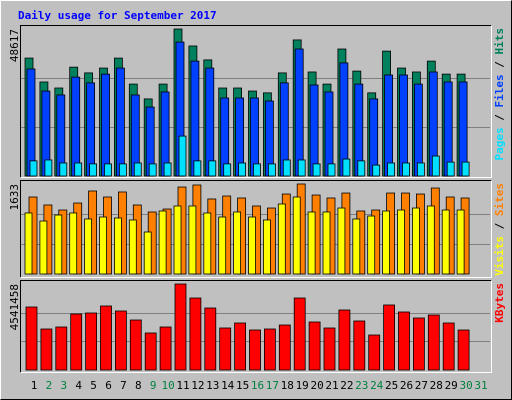 The image size is (512, 400). Describe the element at coordinates (167, 385) in the screenshot. I see `x-tick-label: 10` at that location.